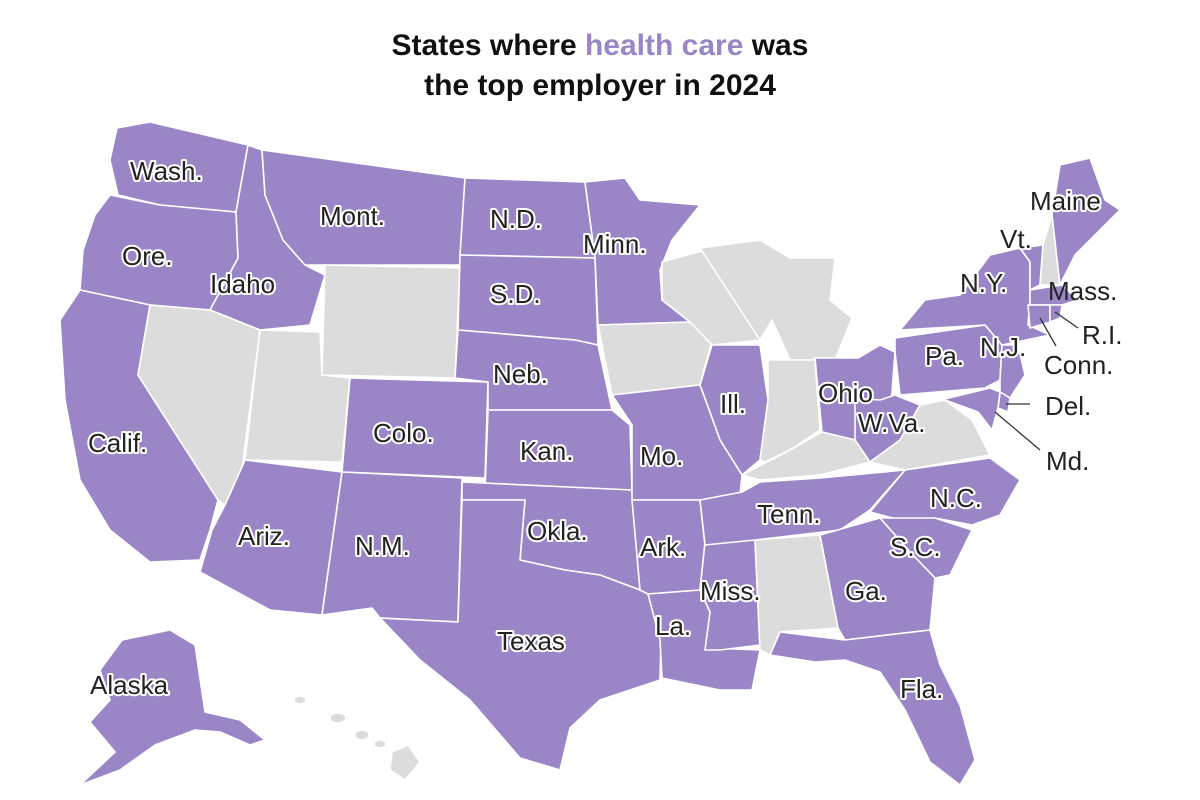  What do you see at coordinates (789, 514) in the screenshot?
I see `label-tenn: Tenn.` at bounding box center [789, 514].